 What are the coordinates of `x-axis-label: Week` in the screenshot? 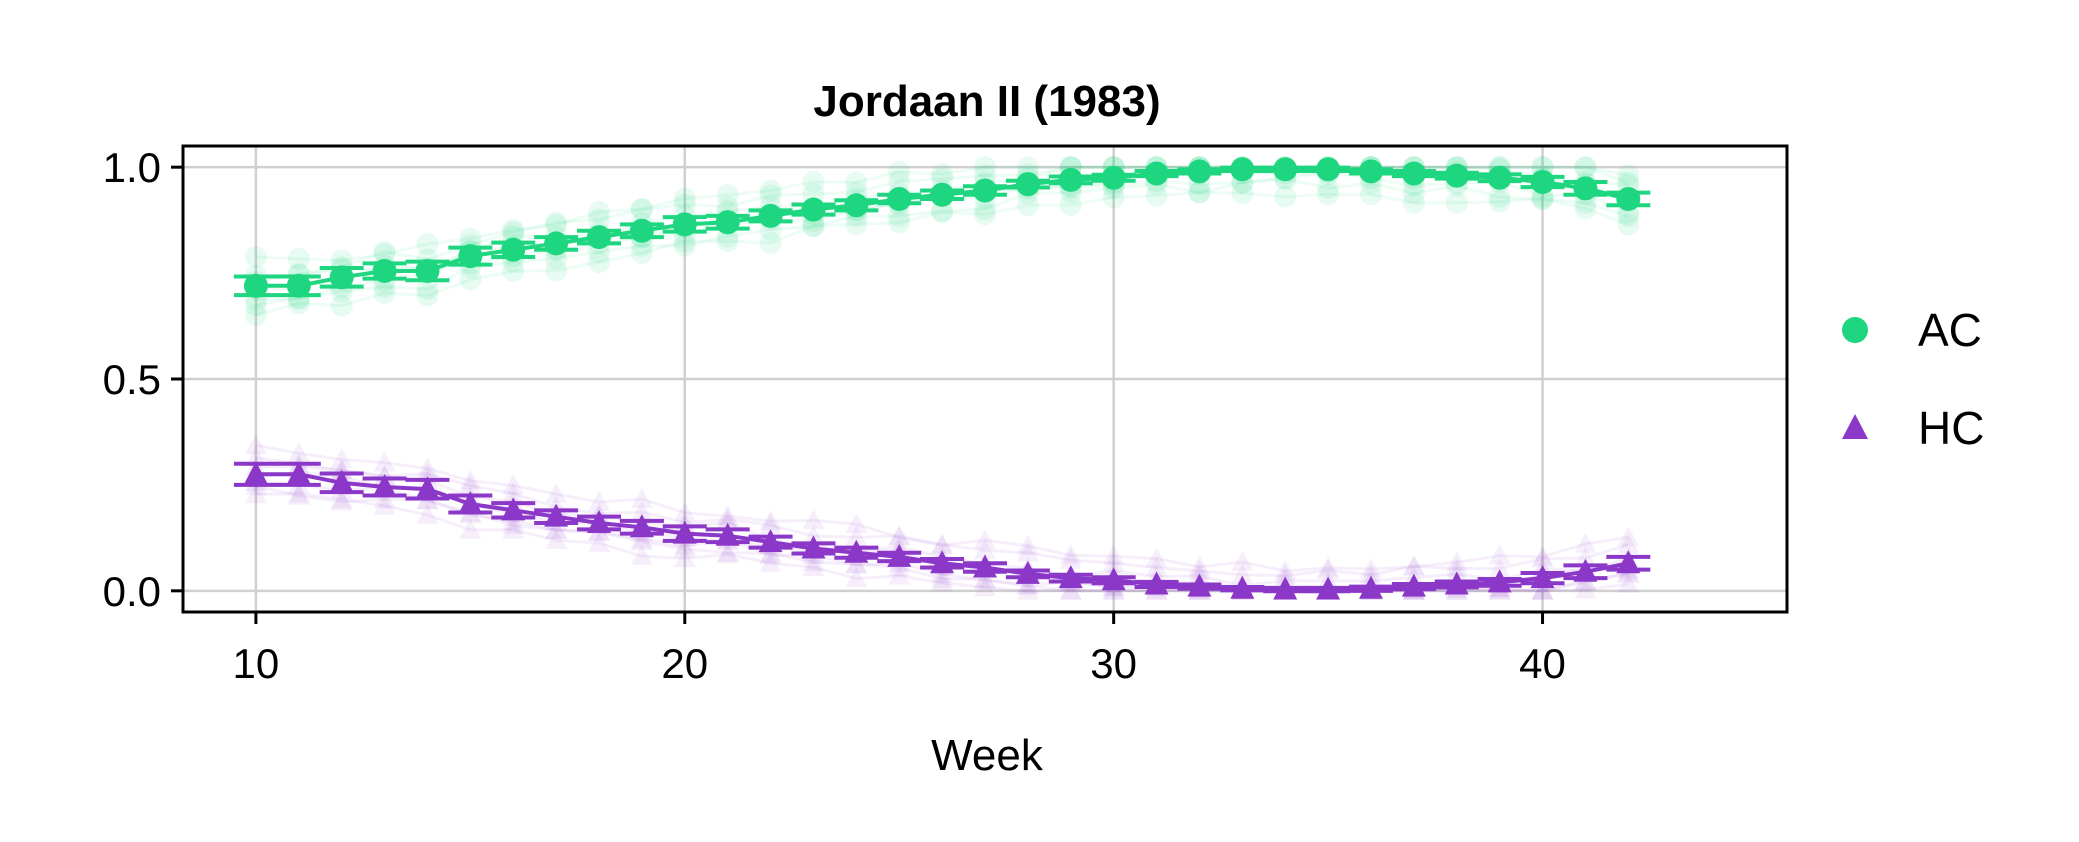 It's located at (987, 755).